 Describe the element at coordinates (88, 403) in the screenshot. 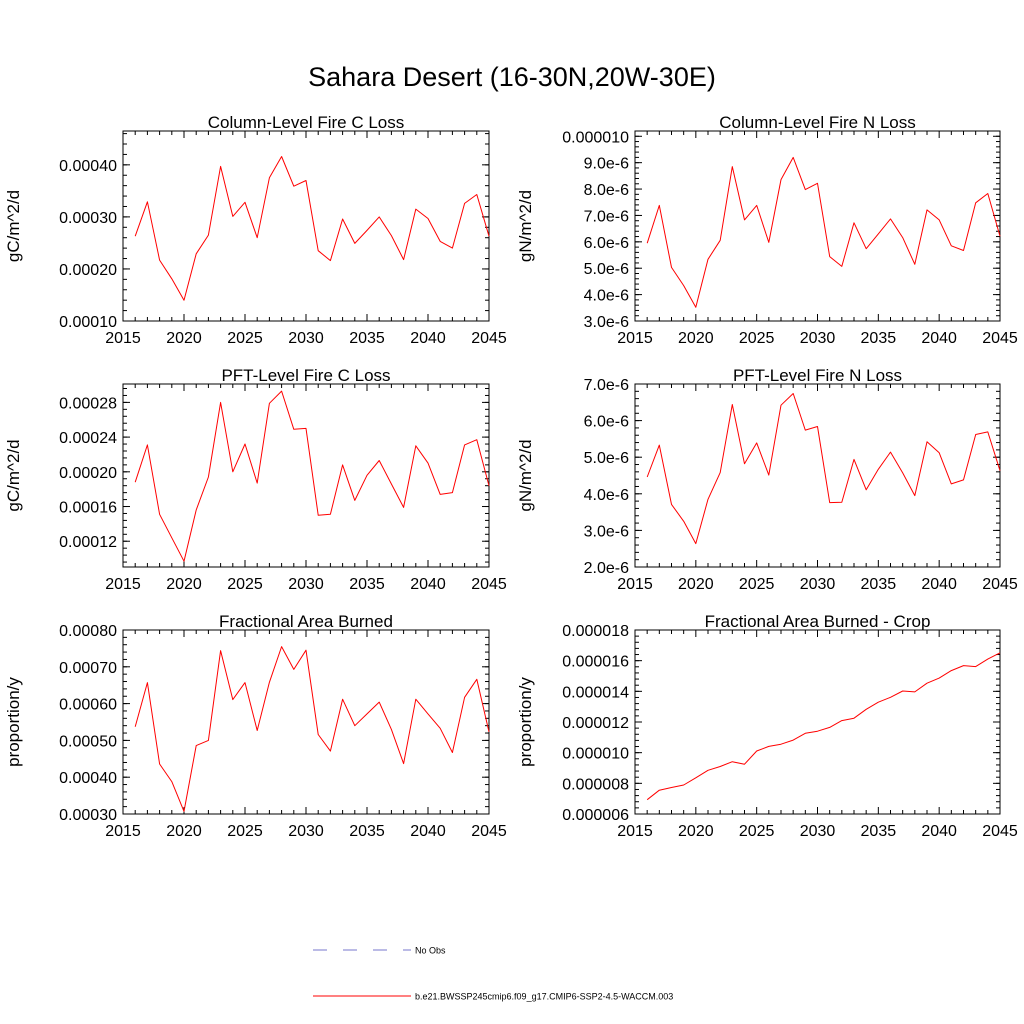

I see `y-tick-label: 0.00028` at that location.